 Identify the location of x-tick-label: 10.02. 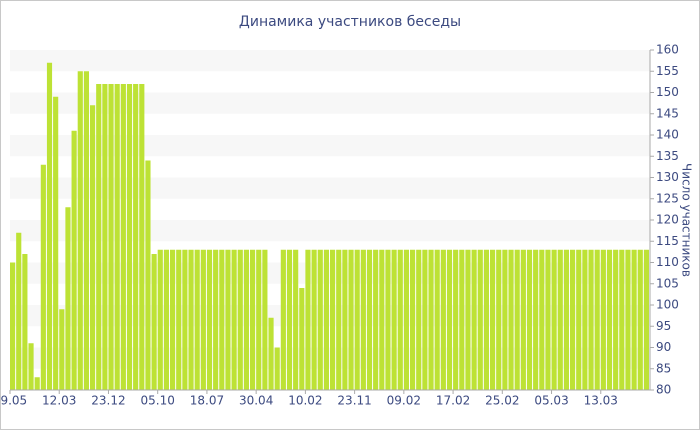
(305, 401).